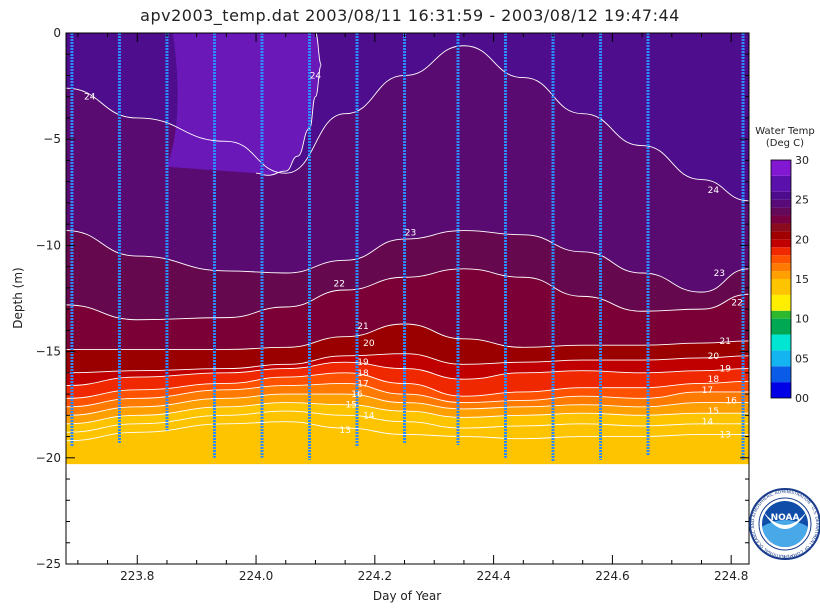  I want to click on y-tick-label: 0, so click(57, 33).